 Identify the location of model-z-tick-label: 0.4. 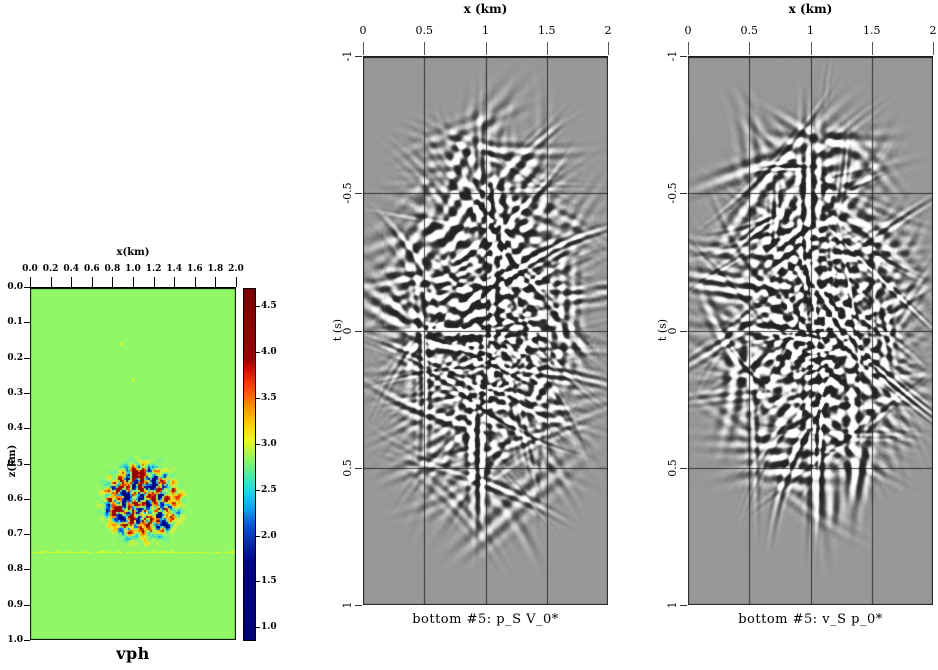
(15, 428).